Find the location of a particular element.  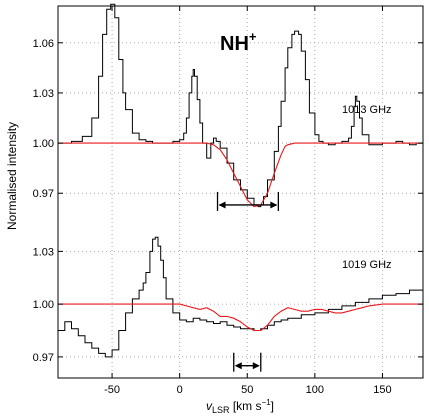

x-axis-title-unit: [km s is located at coordinates (246, 406).